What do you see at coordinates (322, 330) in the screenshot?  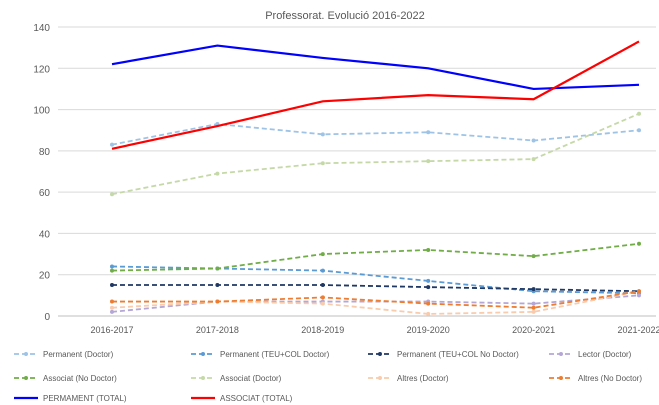 I see `x-tick-label: 2018-2019` at bounding box center [322, 330].